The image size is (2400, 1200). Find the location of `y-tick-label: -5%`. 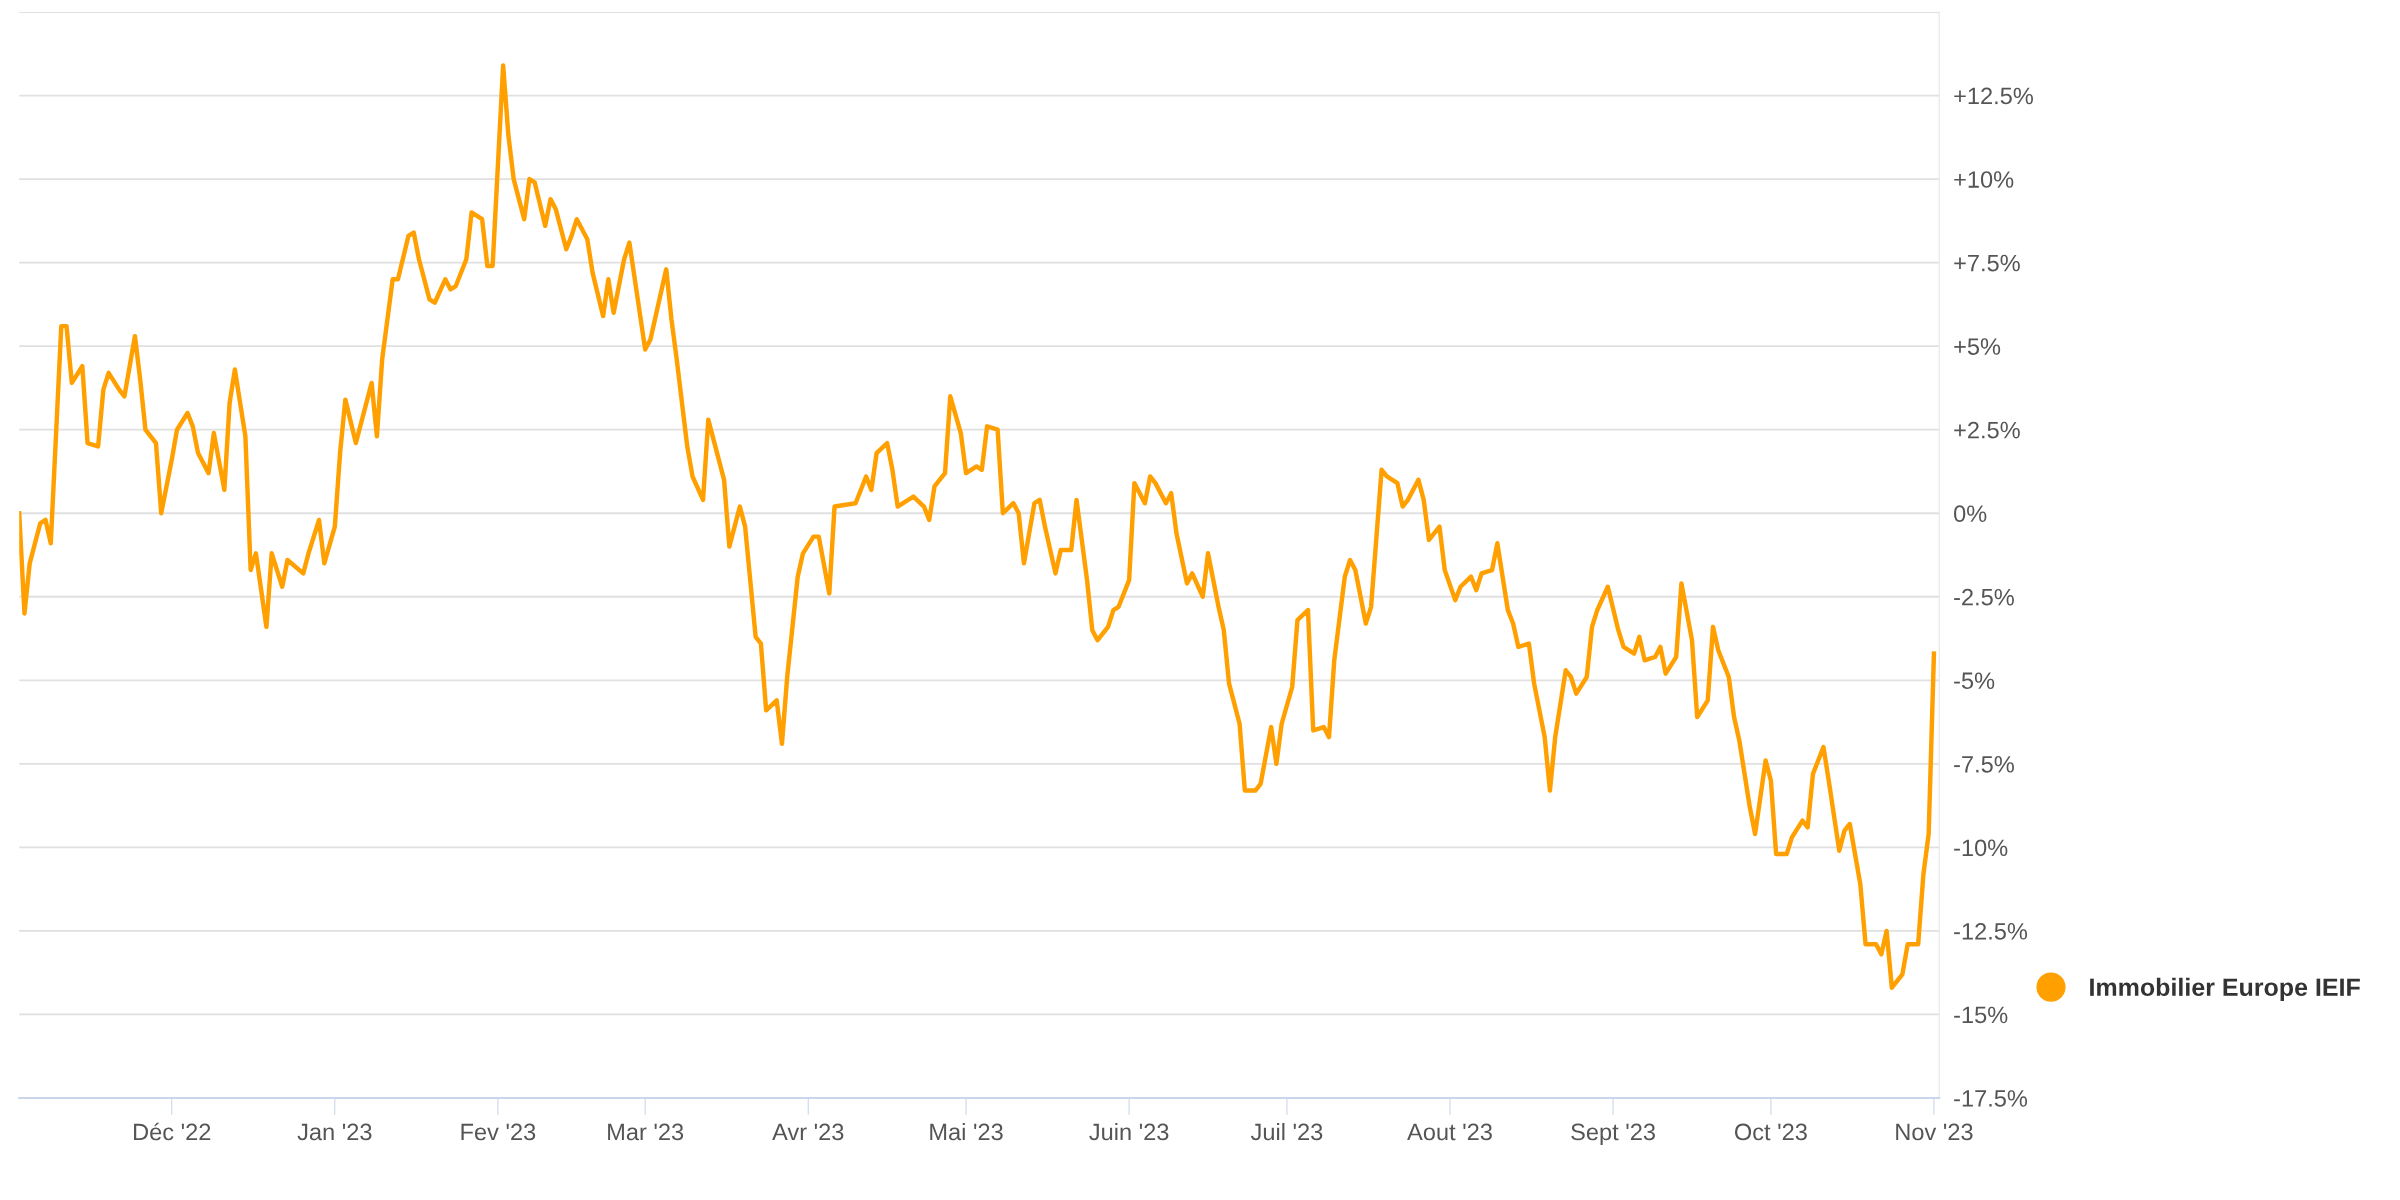

y-tick-label: -5% is located at coordinates (1974, 681).